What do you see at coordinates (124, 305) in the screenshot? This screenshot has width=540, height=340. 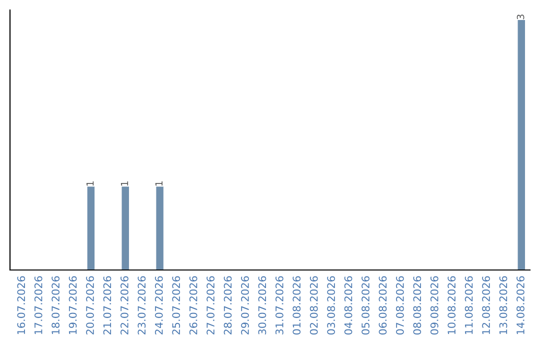 I see `x-tick-label: 22.07.2026` at bounding box center [124, 305].